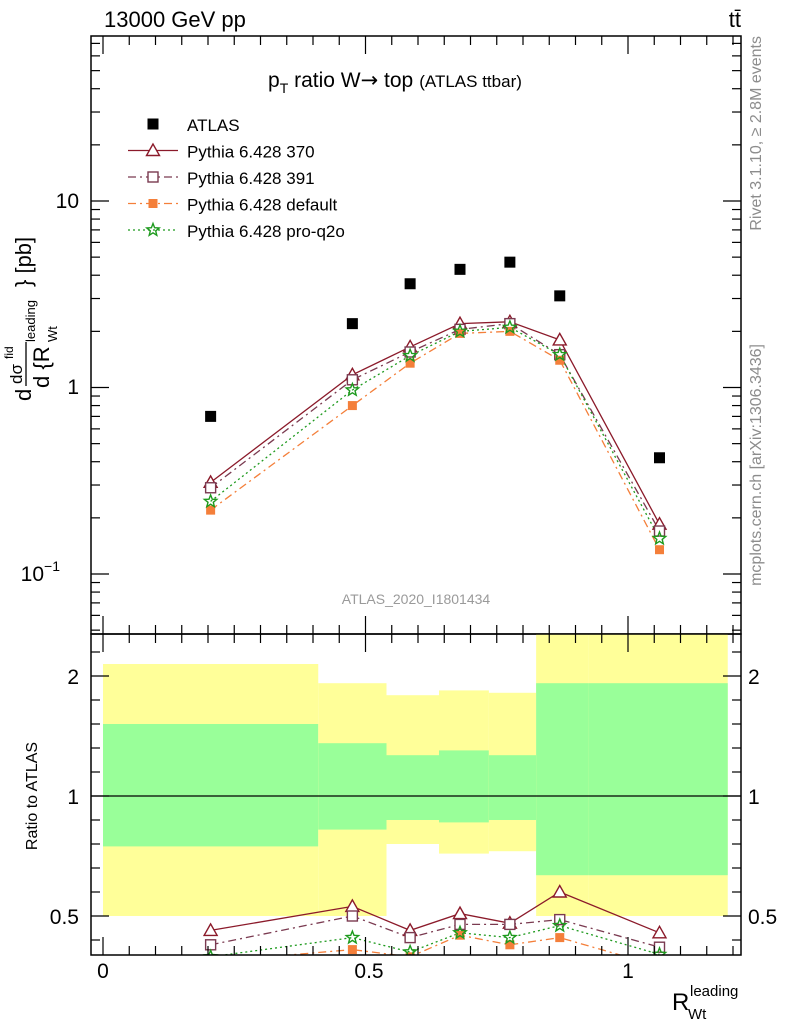  I want to click on chart-title: pT ratio W→ top (ATLAS ttbar), so click(395, 82).